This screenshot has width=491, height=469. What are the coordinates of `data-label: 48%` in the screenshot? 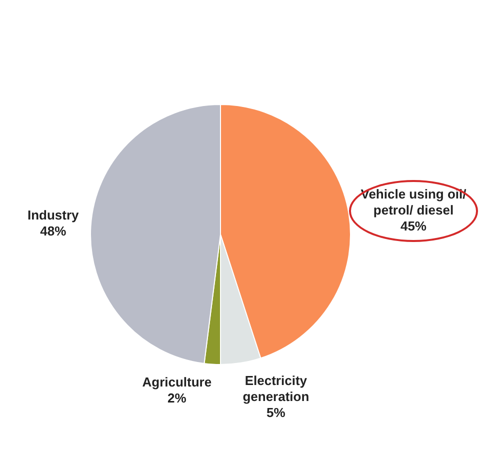 It's located at (53, 231).